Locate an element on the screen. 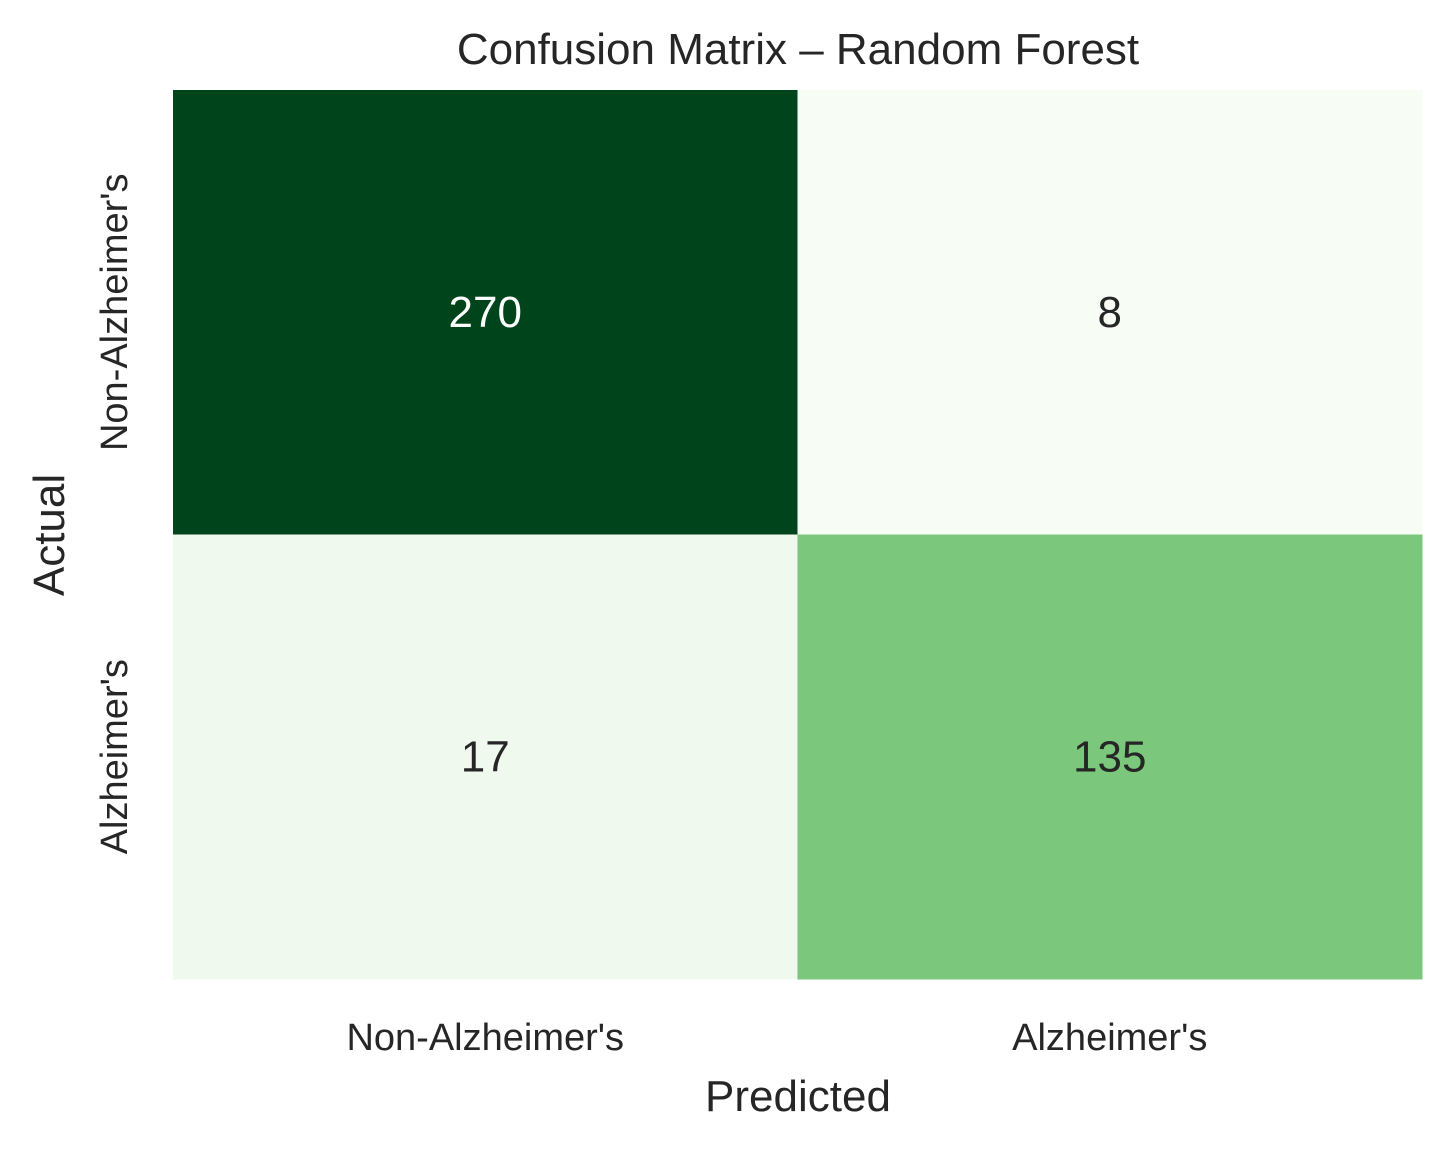 The image size is (1452, 1152). x-axis-tick-labels: Non-Alzheimer's Alzheimer's is located at coordinates (776, 1038).